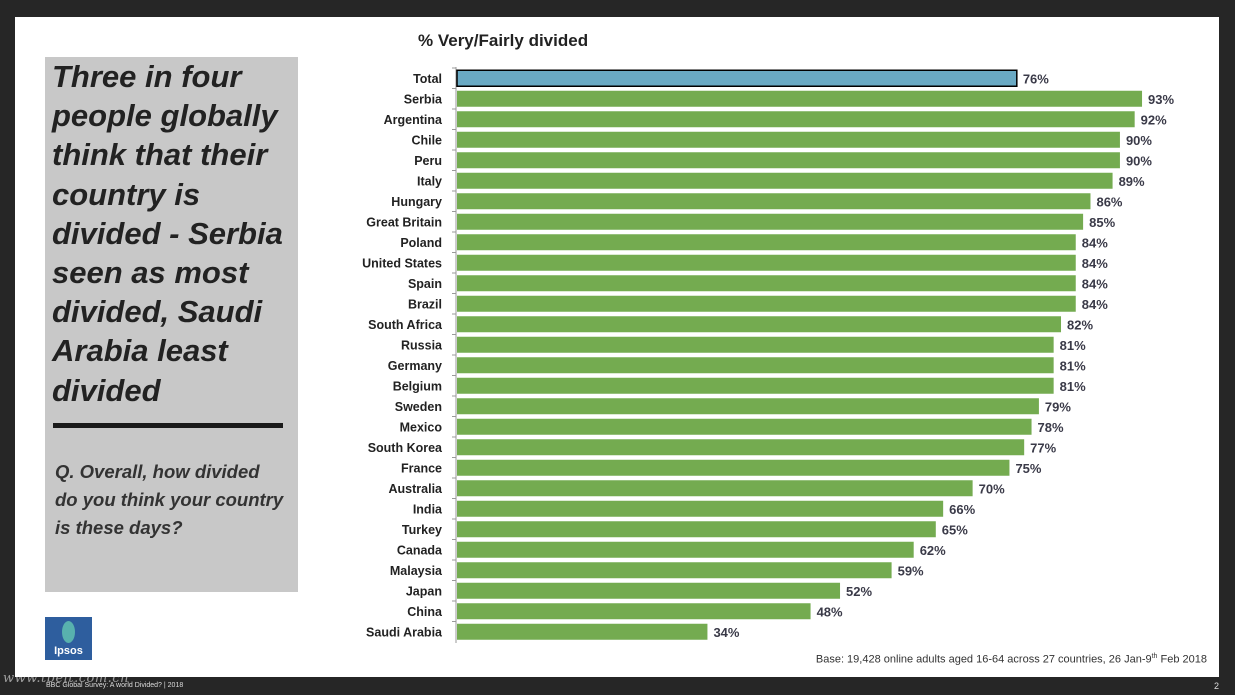 This screenshot has width=1235, height=695. Describe the element at coordinates (66, 678) in the screenshot. I see `watermark: www.tbelt.com.cn` at that location.